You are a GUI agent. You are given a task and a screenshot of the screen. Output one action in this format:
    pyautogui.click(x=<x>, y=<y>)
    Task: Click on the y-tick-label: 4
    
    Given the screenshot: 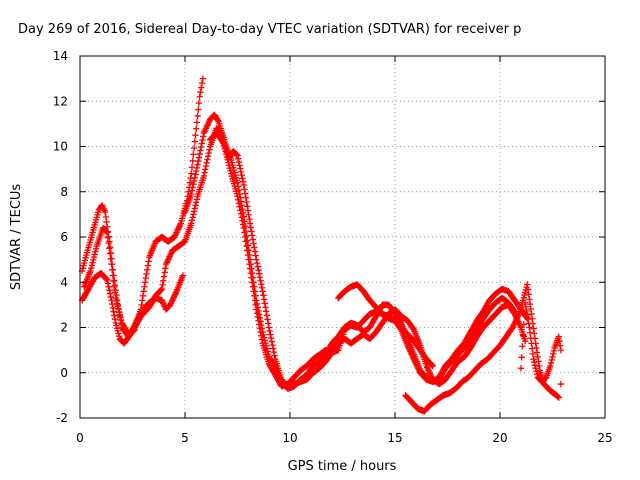 What is the action you would take?
    pyautogui.click(x=64, y=282)
    